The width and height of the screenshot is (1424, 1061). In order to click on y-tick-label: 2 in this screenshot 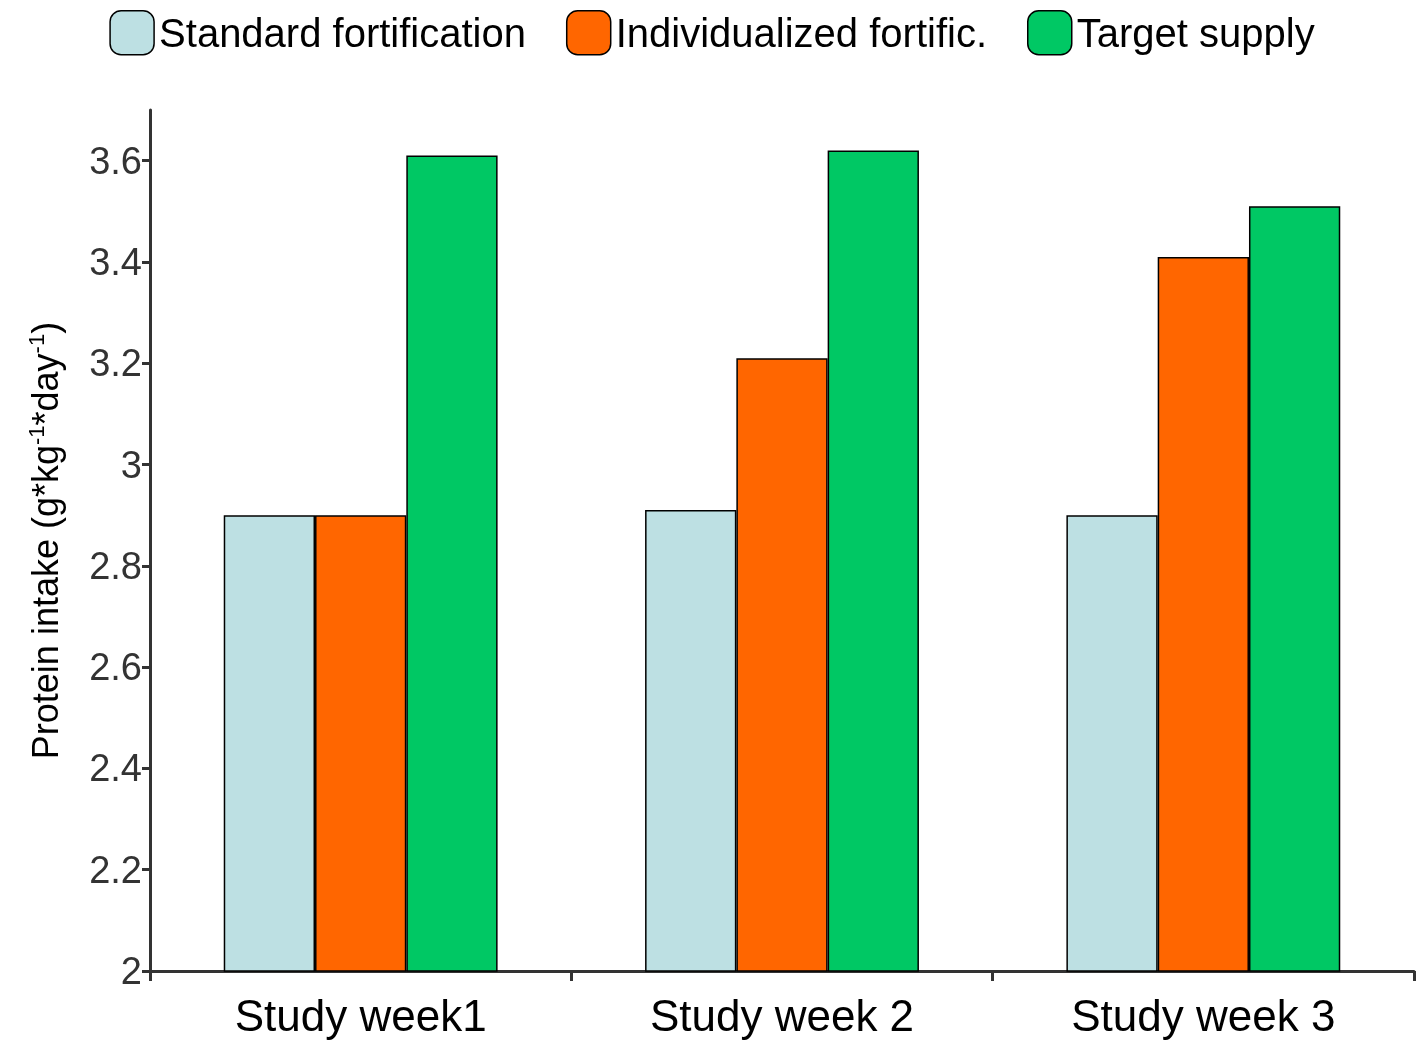, I will do `click(131, 971)`.